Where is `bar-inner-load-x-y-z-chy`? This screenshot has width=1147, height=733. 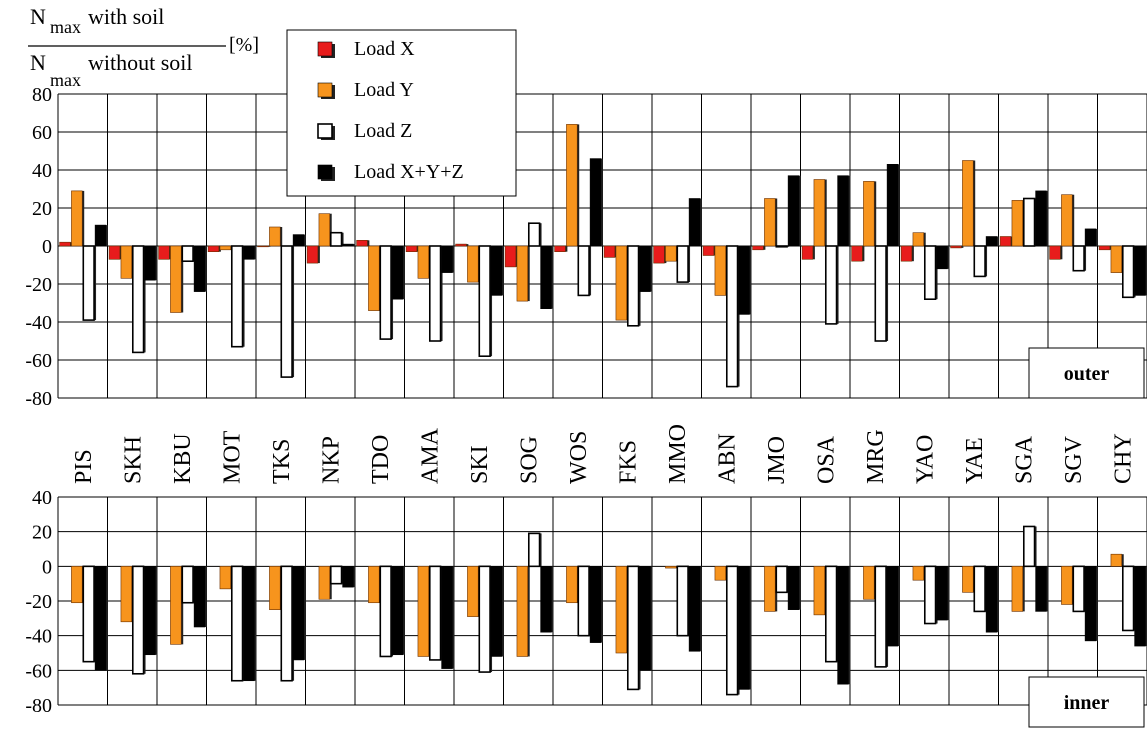 bar-inner-load-x-y-z-chy is located at coordinates (1140, 606).